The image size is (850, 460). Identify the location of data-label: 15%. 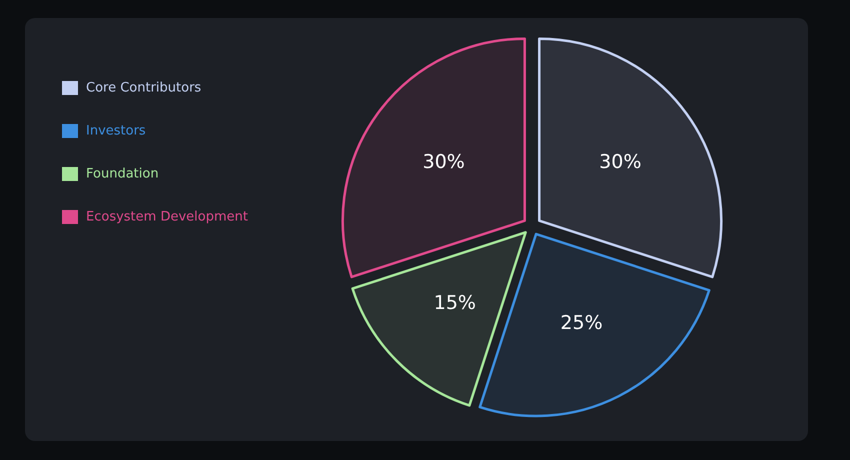
(455, 303).